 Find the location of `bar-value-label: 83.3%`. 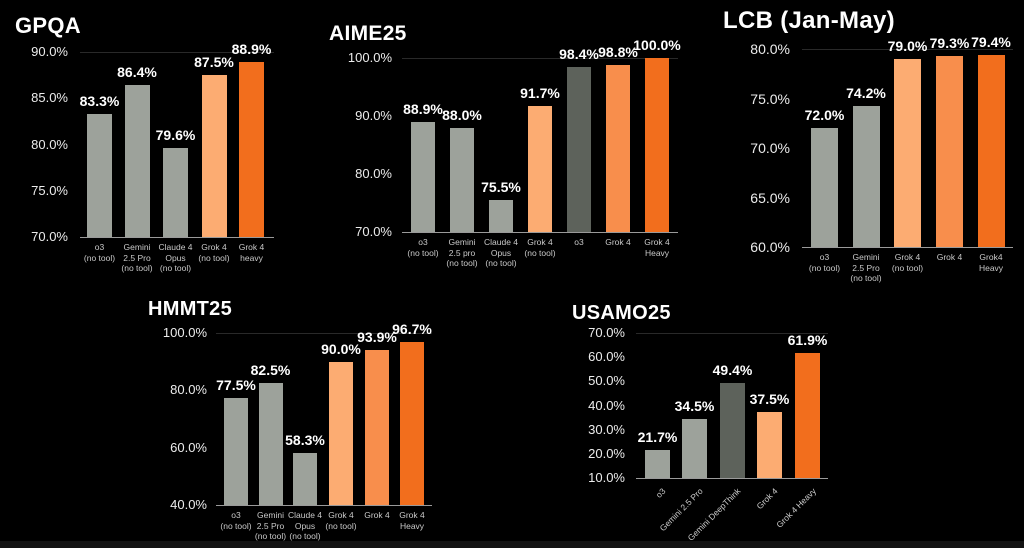

bar-value-label: 83.3% is located at coordinates (99, 100).